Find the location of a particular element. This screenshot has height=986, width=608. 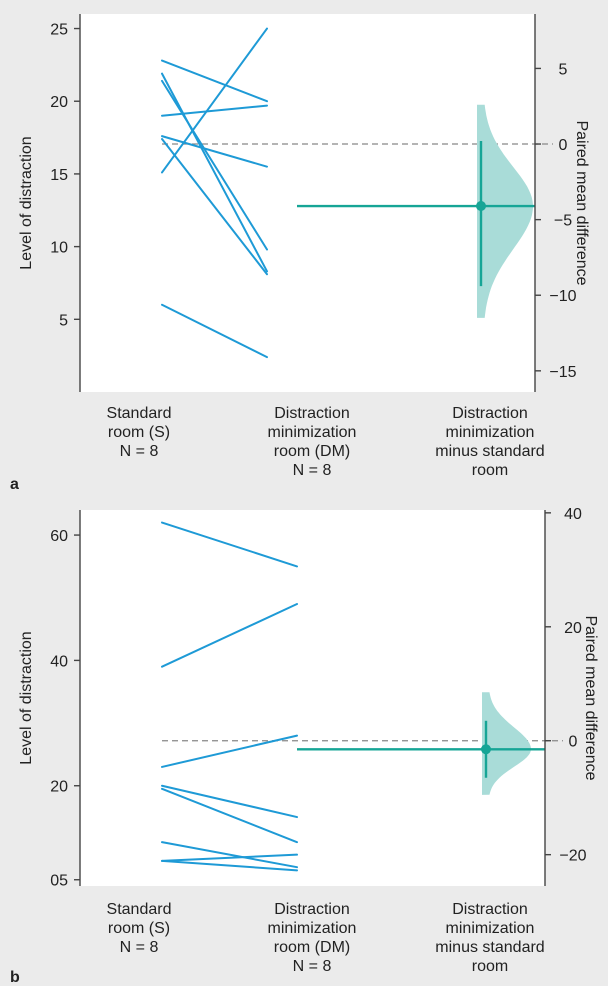

left-y-tick-label: 25 is located at coordinates (59, 30).